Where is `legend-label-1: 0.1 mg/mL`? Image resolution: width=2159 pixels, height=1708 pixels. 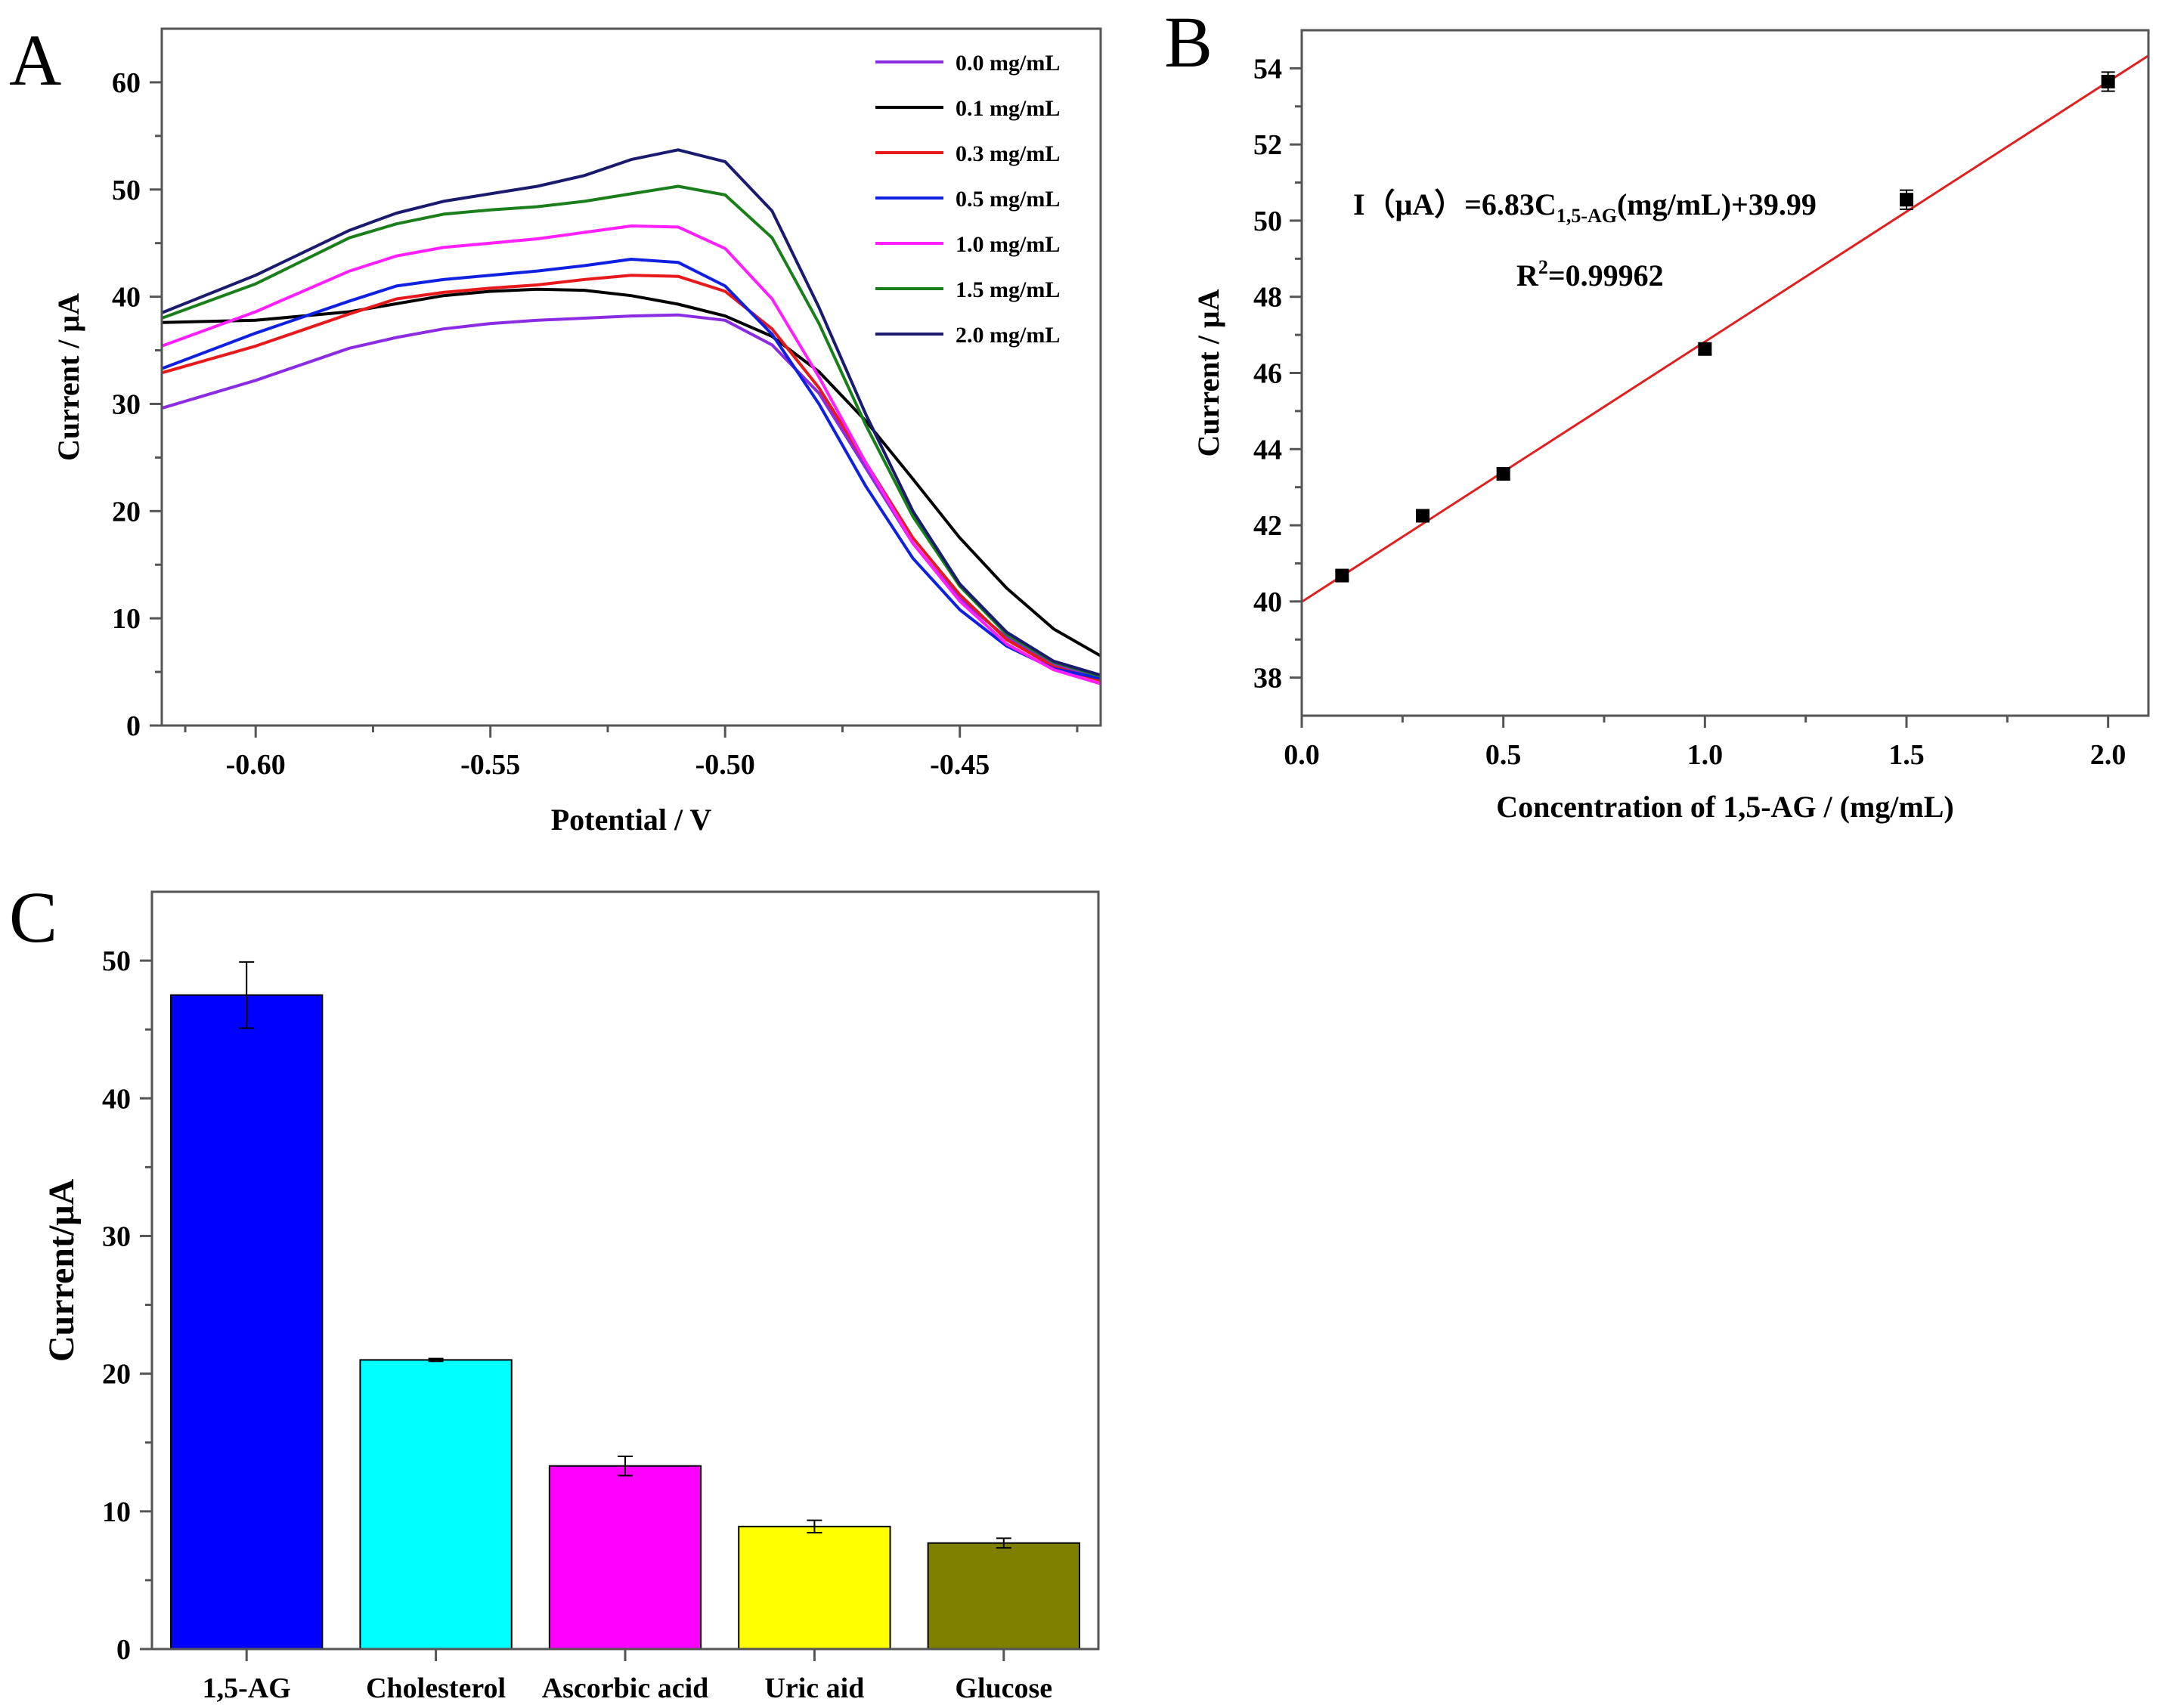 legend-label-1: 0.1 mg/mL is located at coordinates (1008, 108).